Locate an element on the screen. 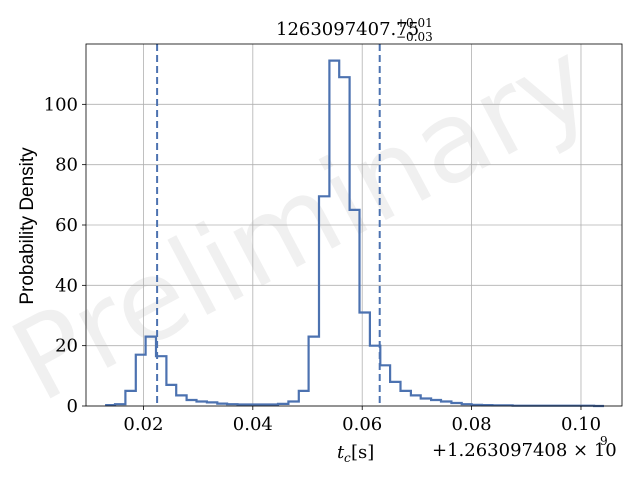  chart-title: 1263097407.75 +0.01 −0.03 is located at coordinates (354, 30).